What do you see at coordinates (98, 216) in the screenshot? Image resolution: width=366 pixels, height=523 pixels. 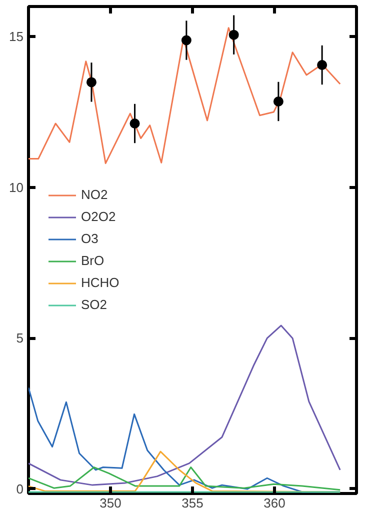 I see `legend-label: O2O2` at bounding box center [98, 216].